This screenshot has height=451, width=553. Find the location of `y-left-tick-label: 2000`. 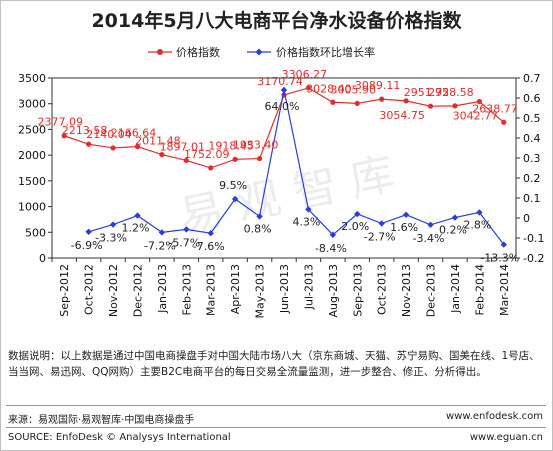

y-left-tick-label: 2000 is located at coordinates (32, 155).